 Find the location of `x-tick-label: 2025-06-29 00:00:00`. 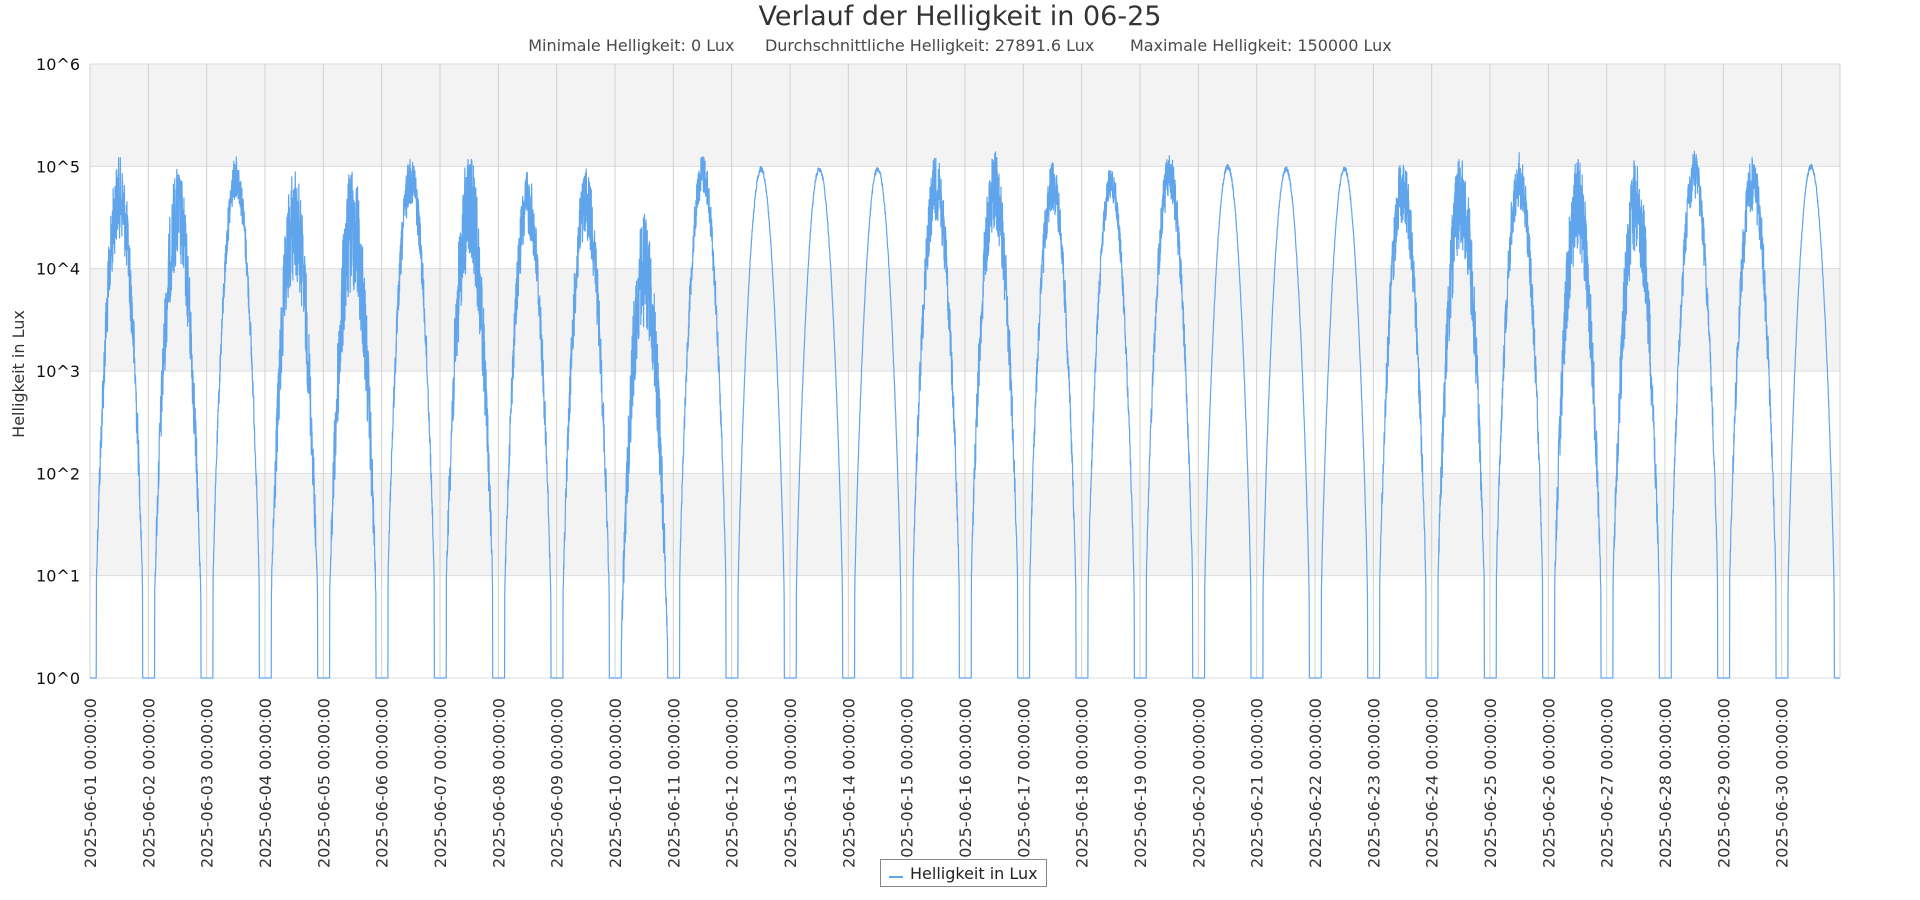

x-tick-label: 2025-06-29 00:00:00 is located at coordinates (1723, 783).